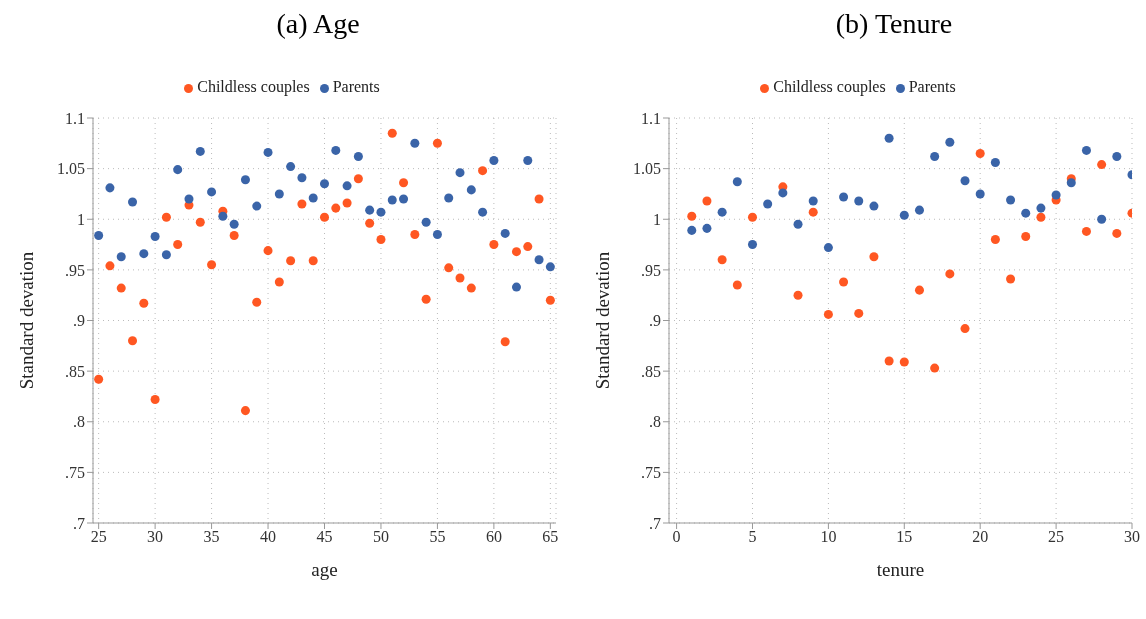 The image size is (1146, 619). Describe the element at coordinates (900, 569) in the screenshot. I see `x-axis-title: tenure` at that location.